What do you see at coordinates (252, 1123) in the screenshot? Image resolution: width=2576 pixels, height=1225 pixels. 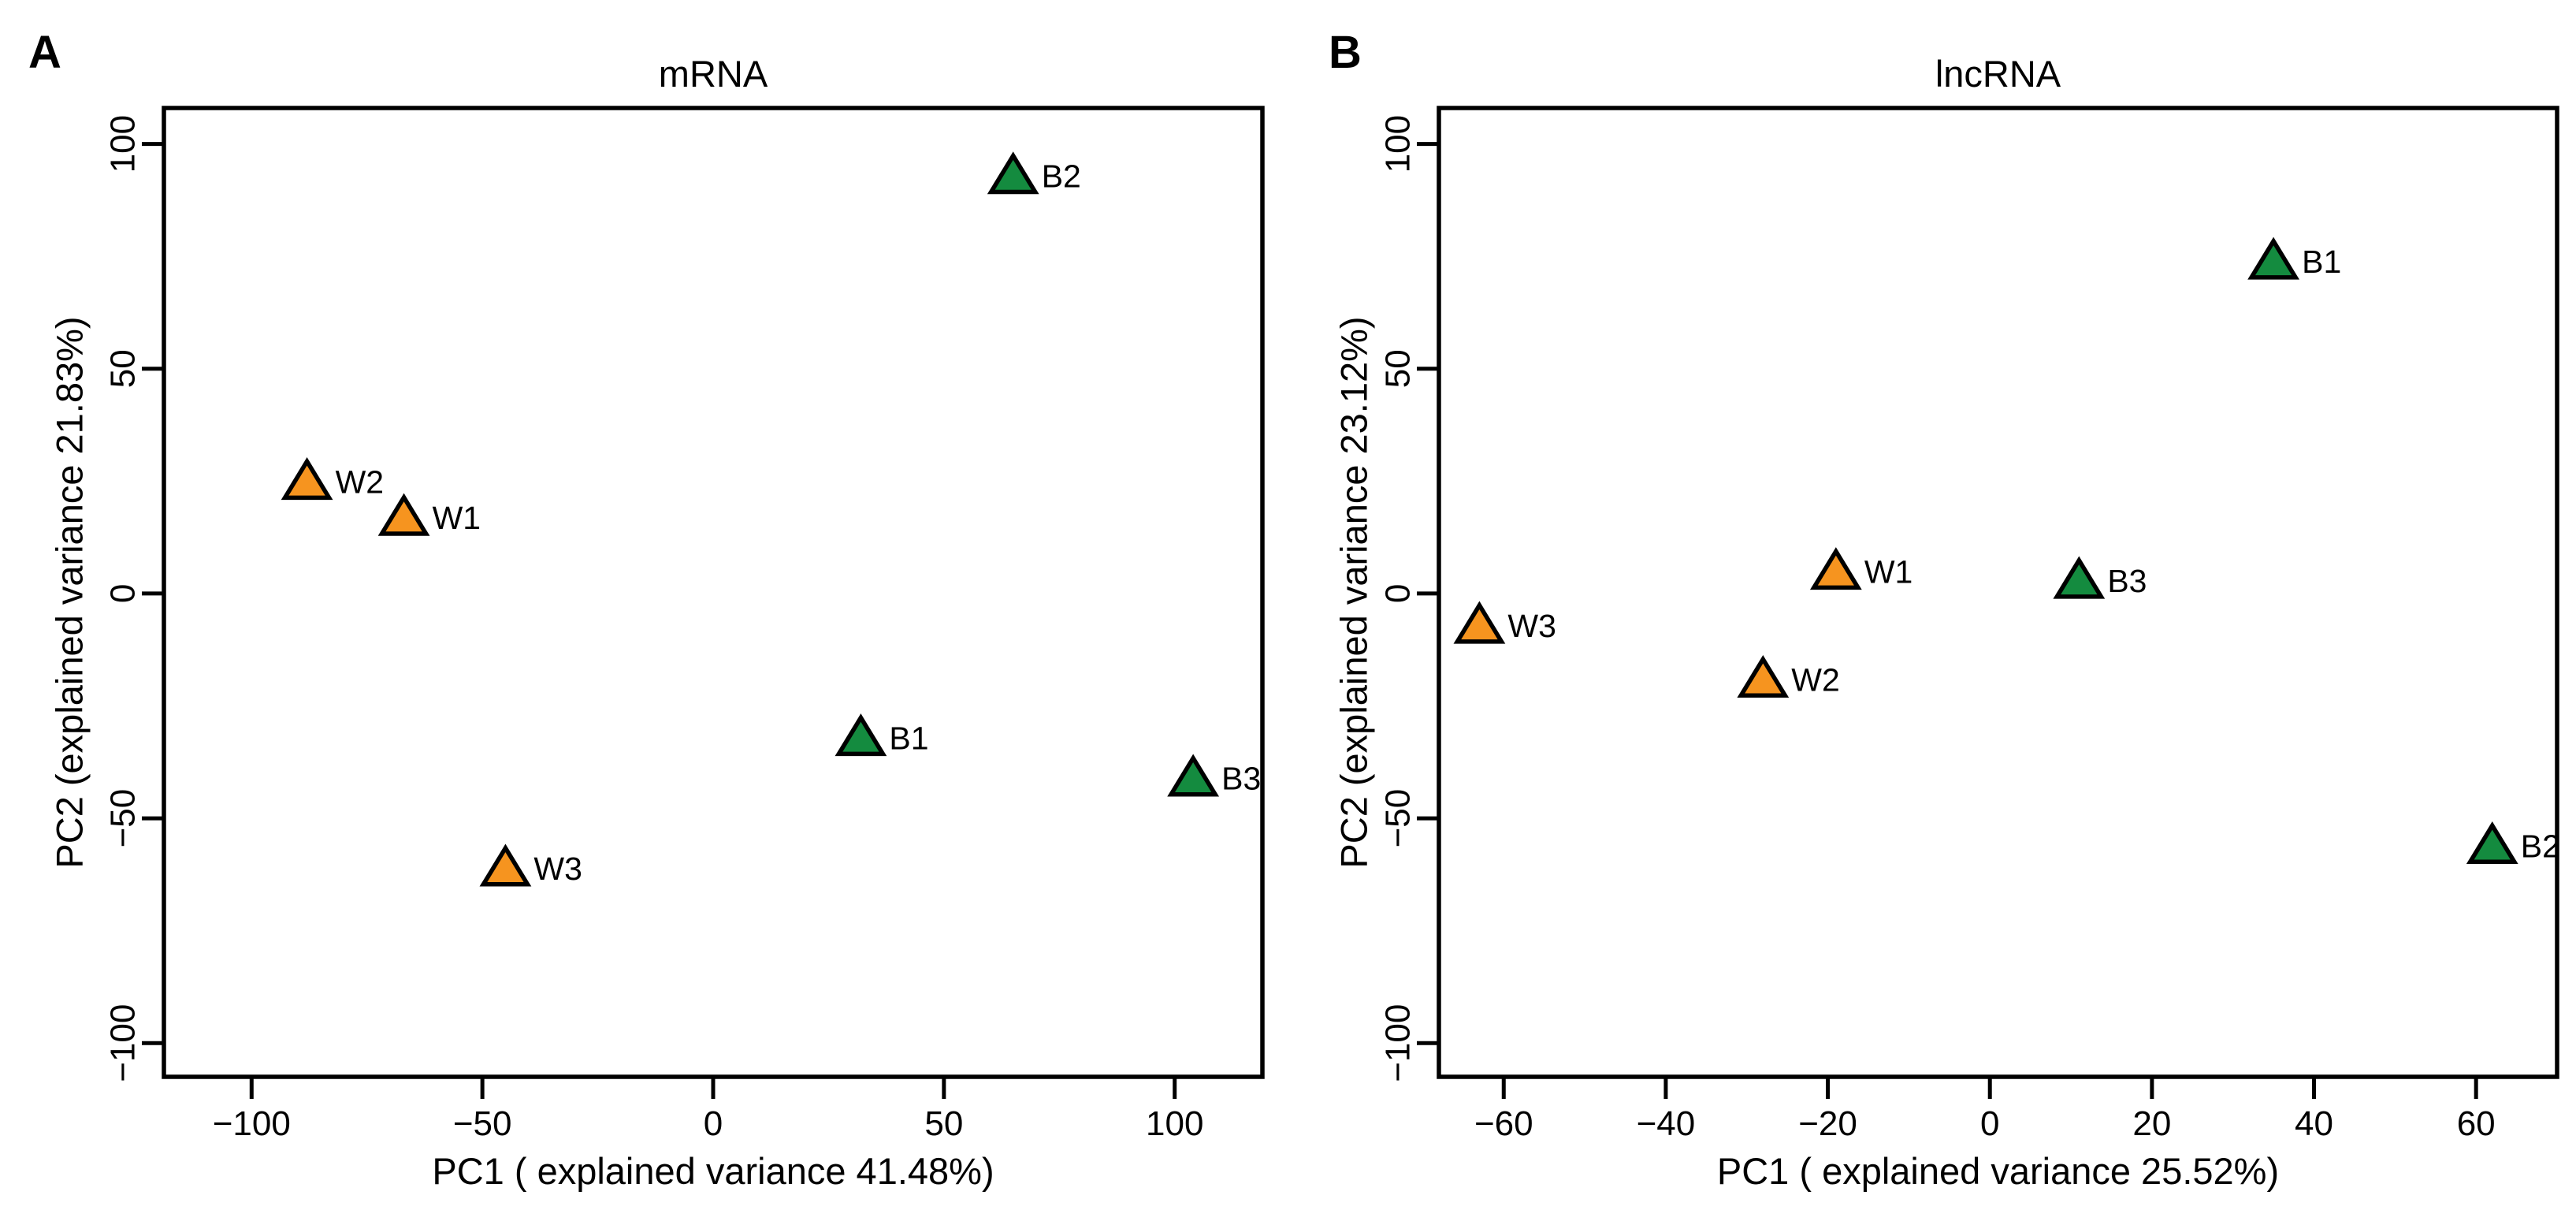 I see `x-tick-label: −100` at bounding box center [252, 1123].